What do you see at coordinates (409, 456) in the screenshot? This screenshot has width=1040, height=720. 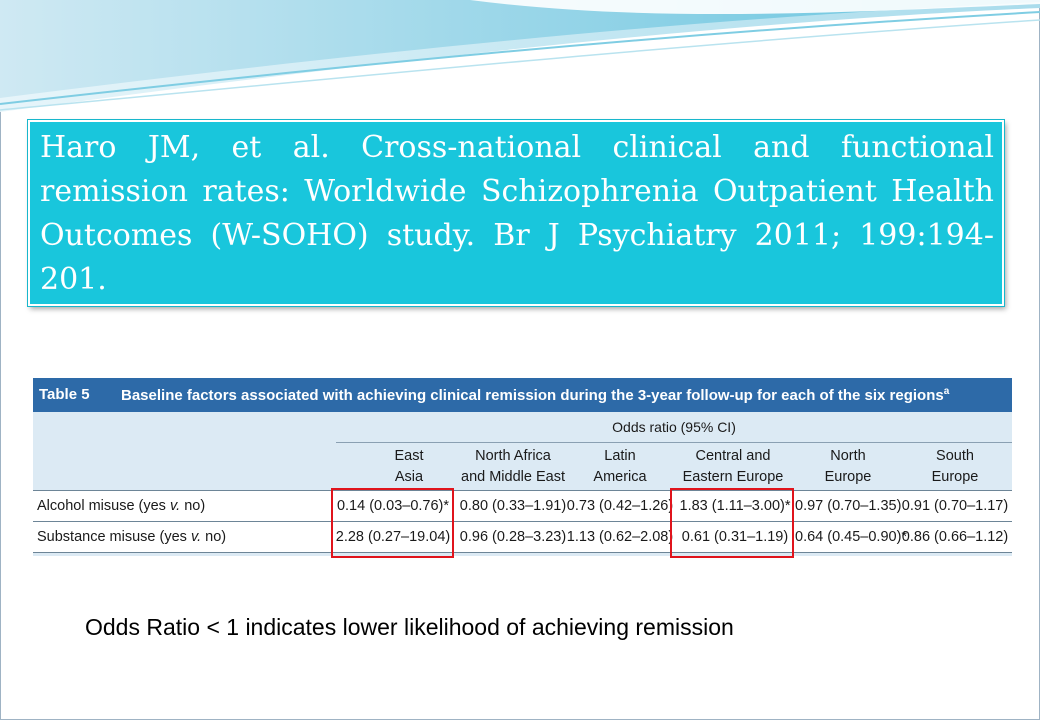 I see `column-header-line: East` at bounding box center [409, 456].